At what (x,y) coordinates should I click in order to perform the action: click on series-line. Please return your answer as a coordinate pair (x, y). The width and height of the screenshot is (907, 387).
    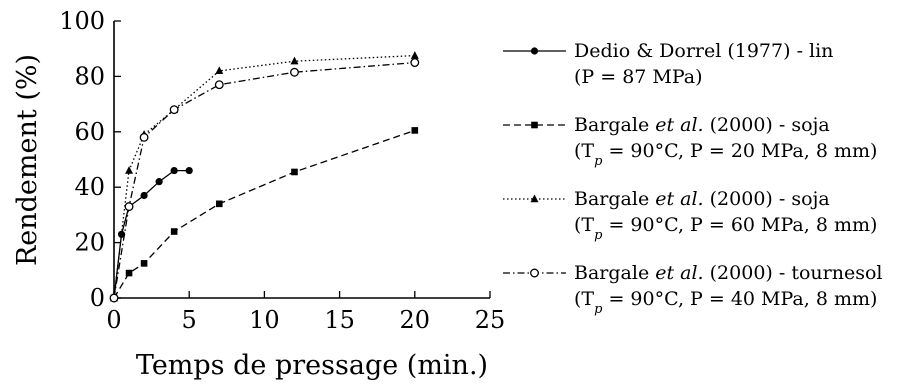
    Looking at the image, I should click on (264, 214).